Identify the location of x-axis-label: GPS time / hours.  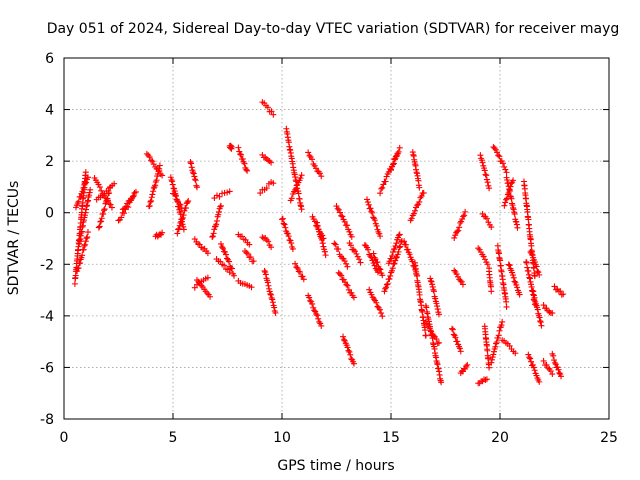
(335, 466).